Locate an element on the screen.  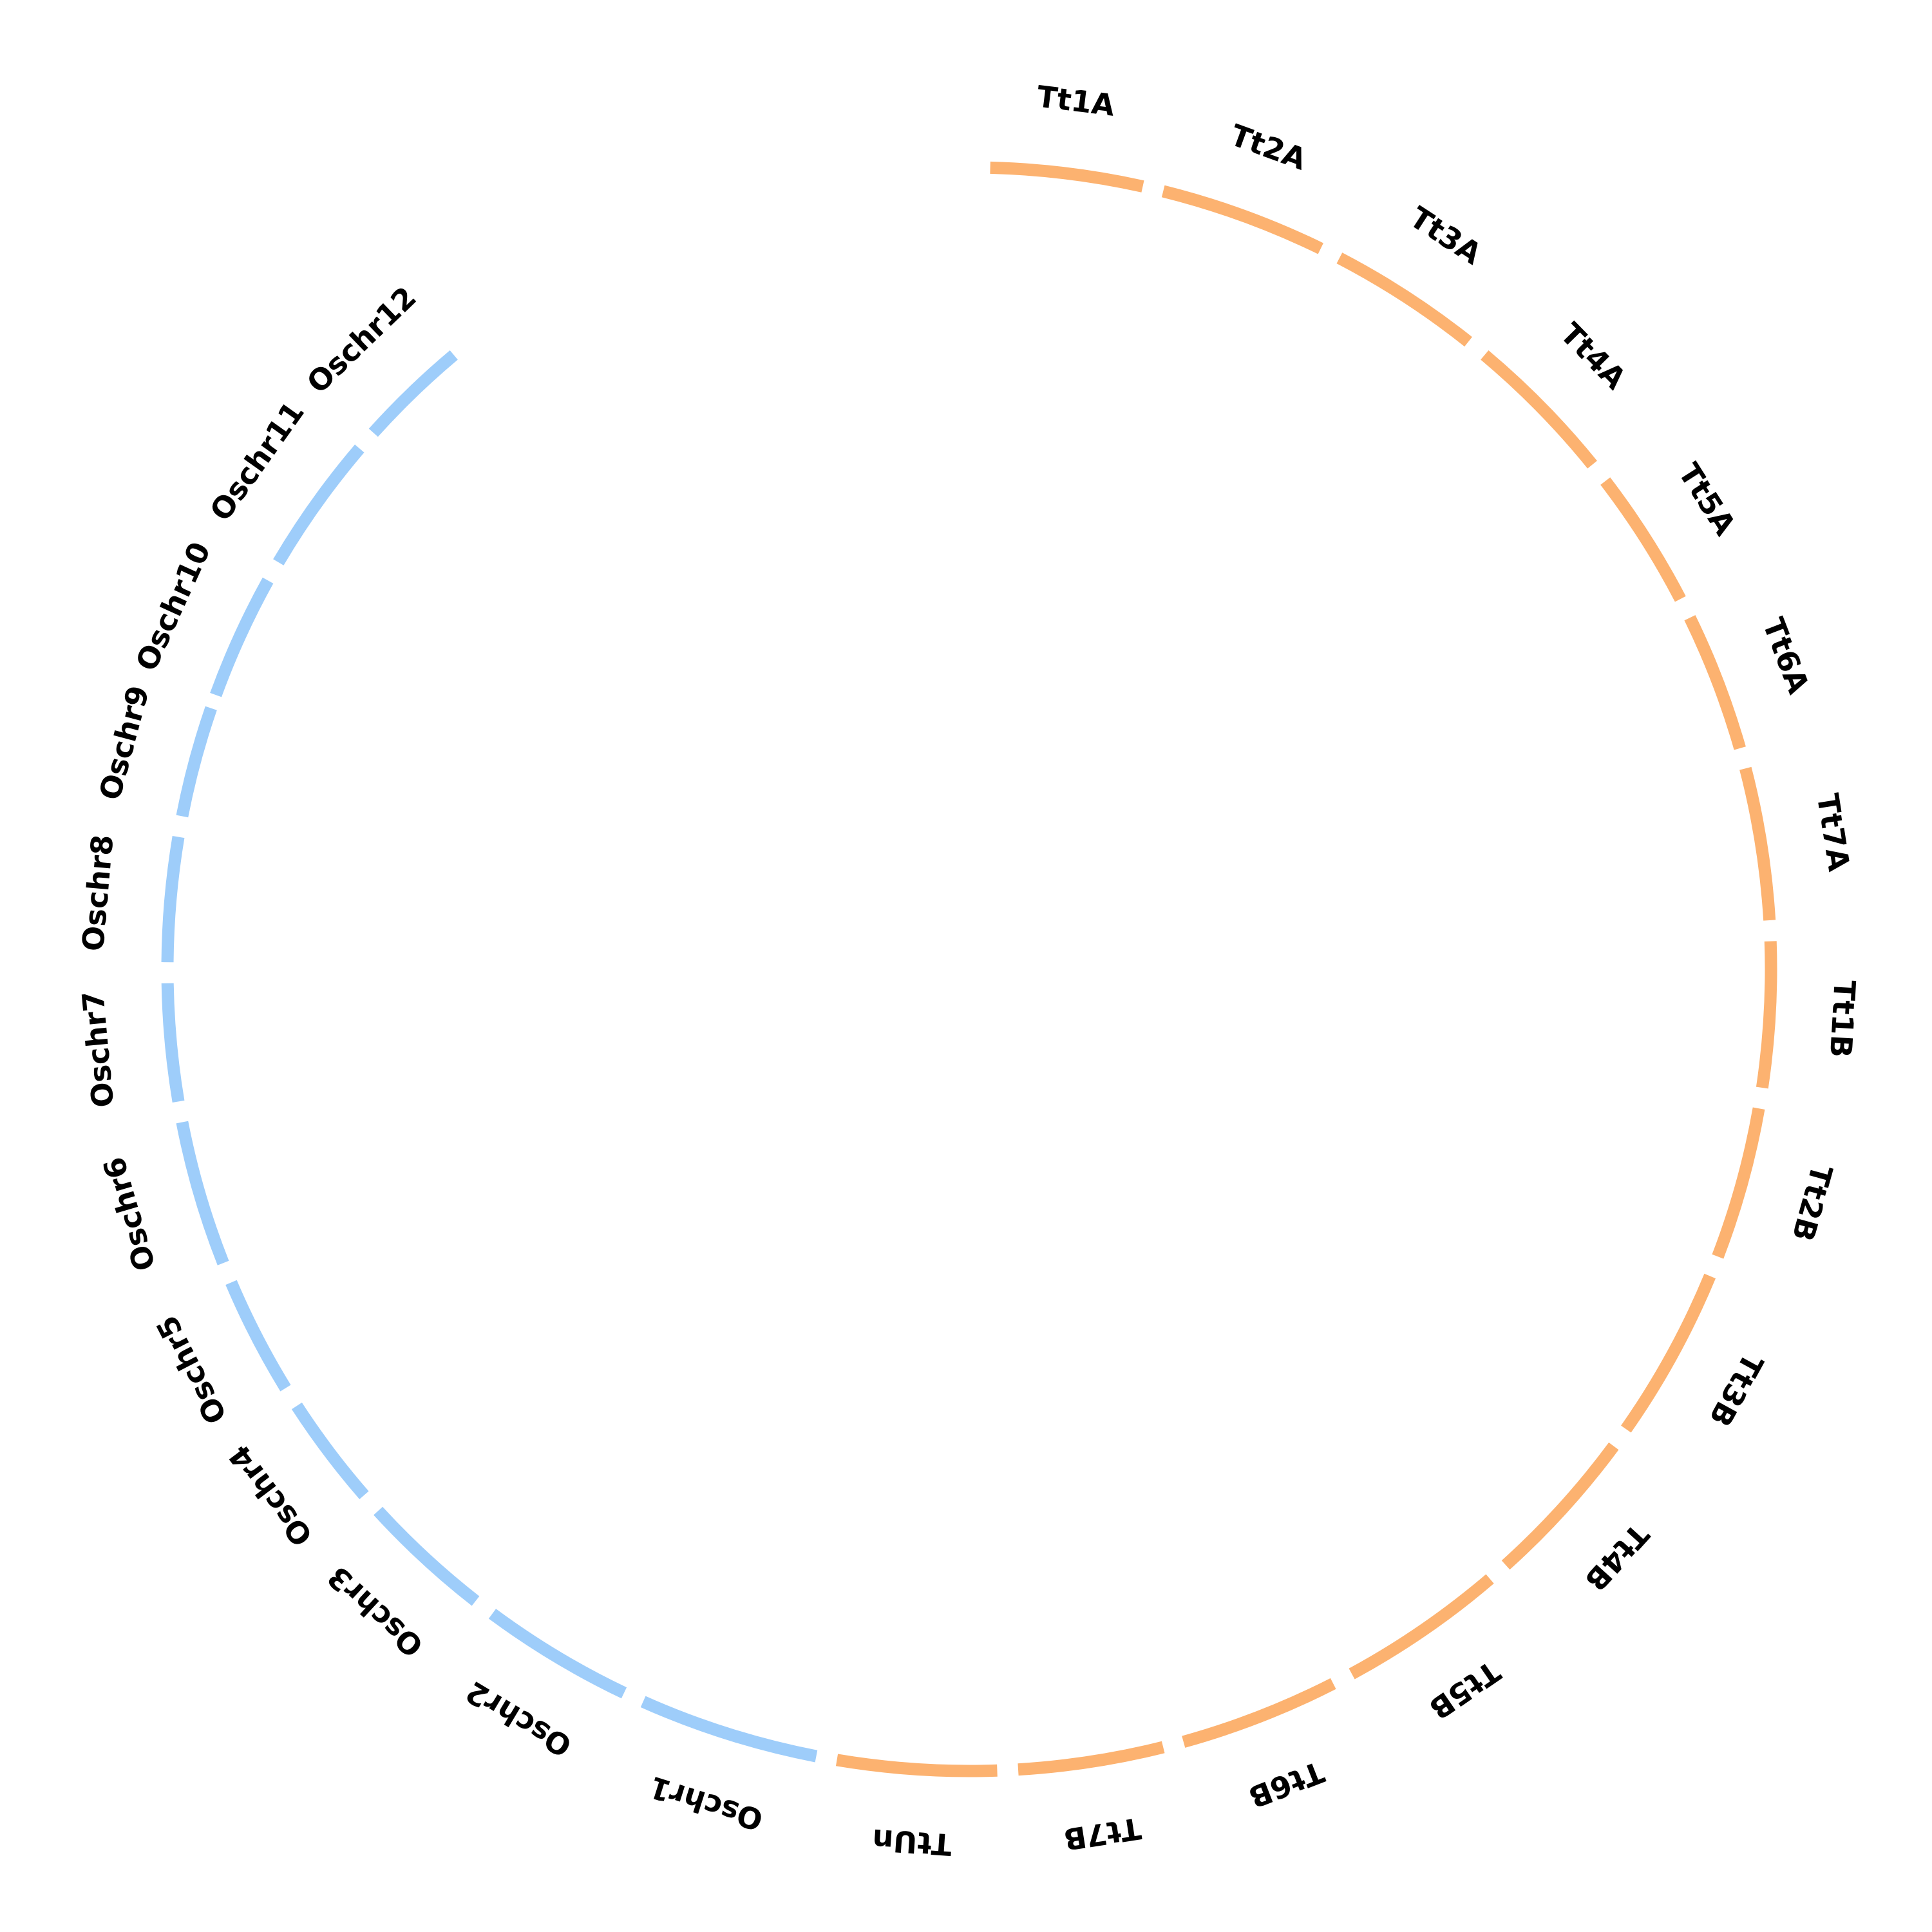
segment-label-tt6a: Tt6A is located at coordinates (1786, 656).